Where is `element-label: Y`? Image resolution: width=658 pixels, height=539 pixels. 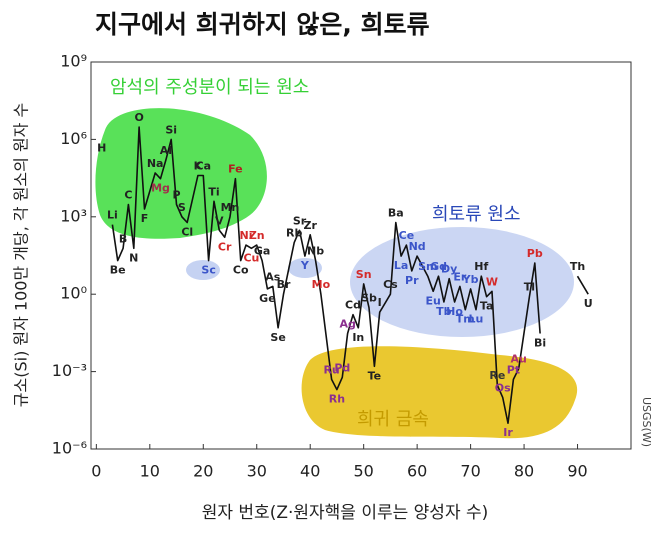
element-label: Y is located at coordinates (305, 265).